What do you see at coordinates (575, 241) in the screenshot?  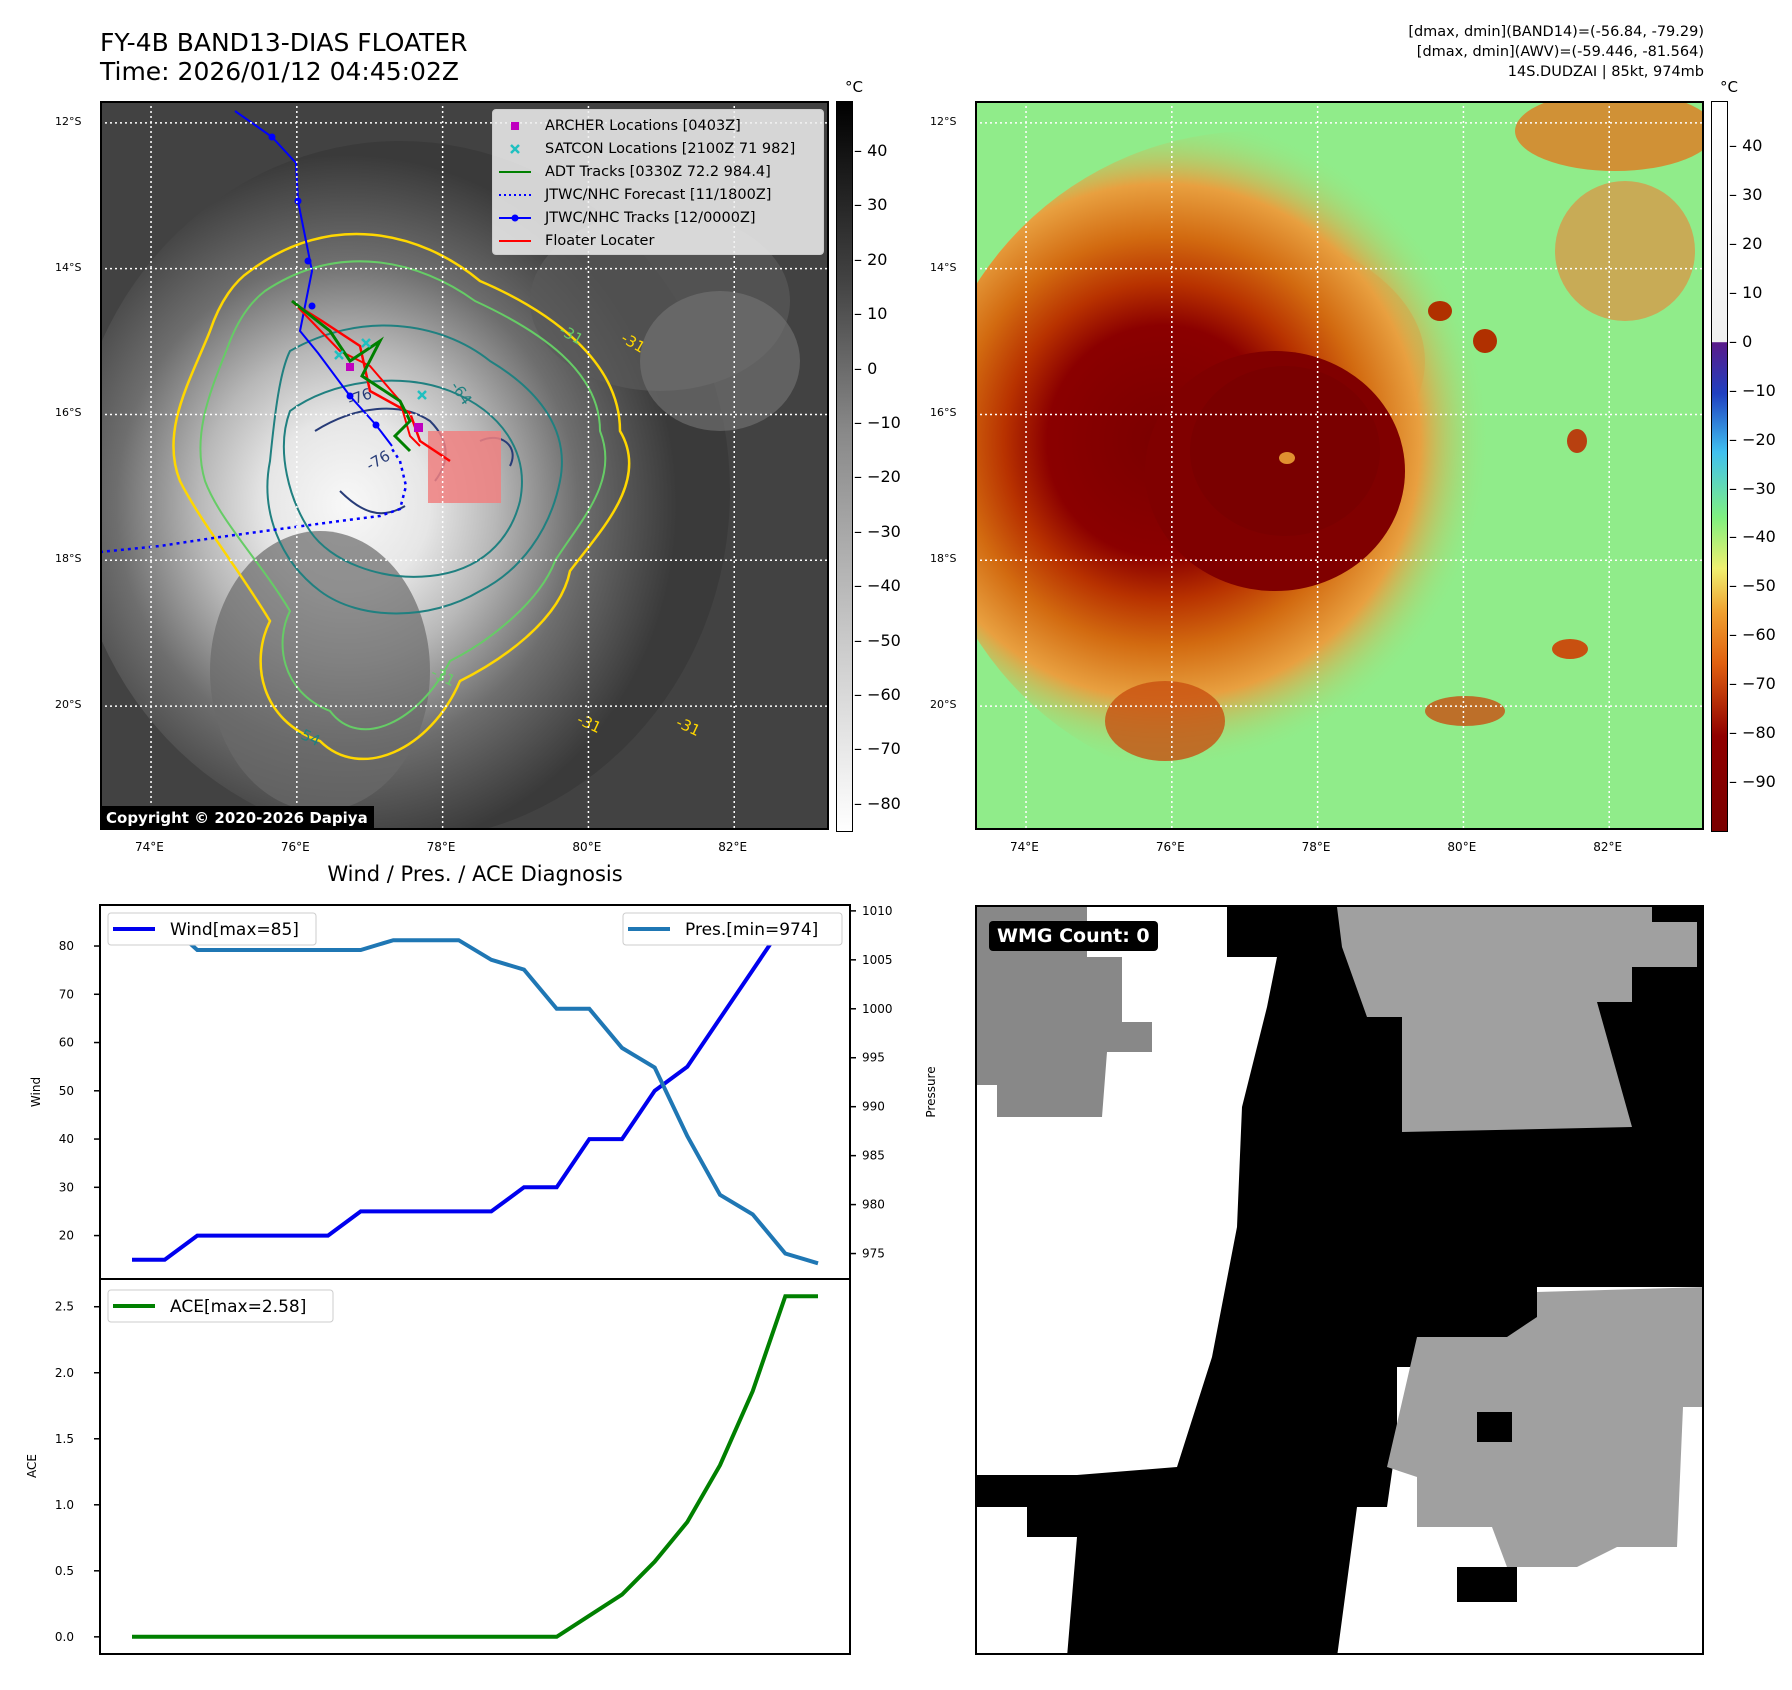 I see `legend-item: Floater Locater` at bounding box center [575, 241].